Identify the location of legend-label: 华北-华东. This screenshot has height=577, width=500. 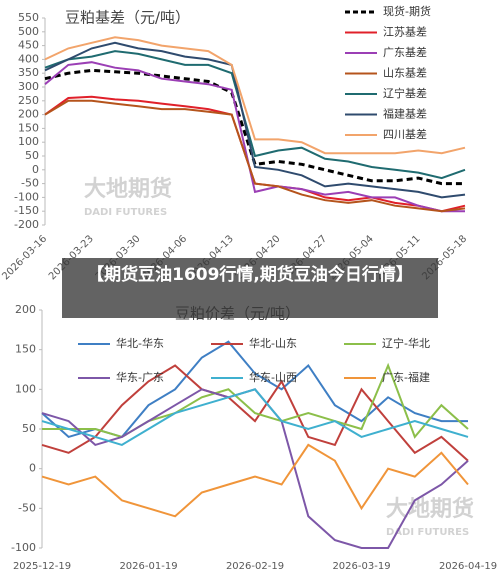
(140, 343).